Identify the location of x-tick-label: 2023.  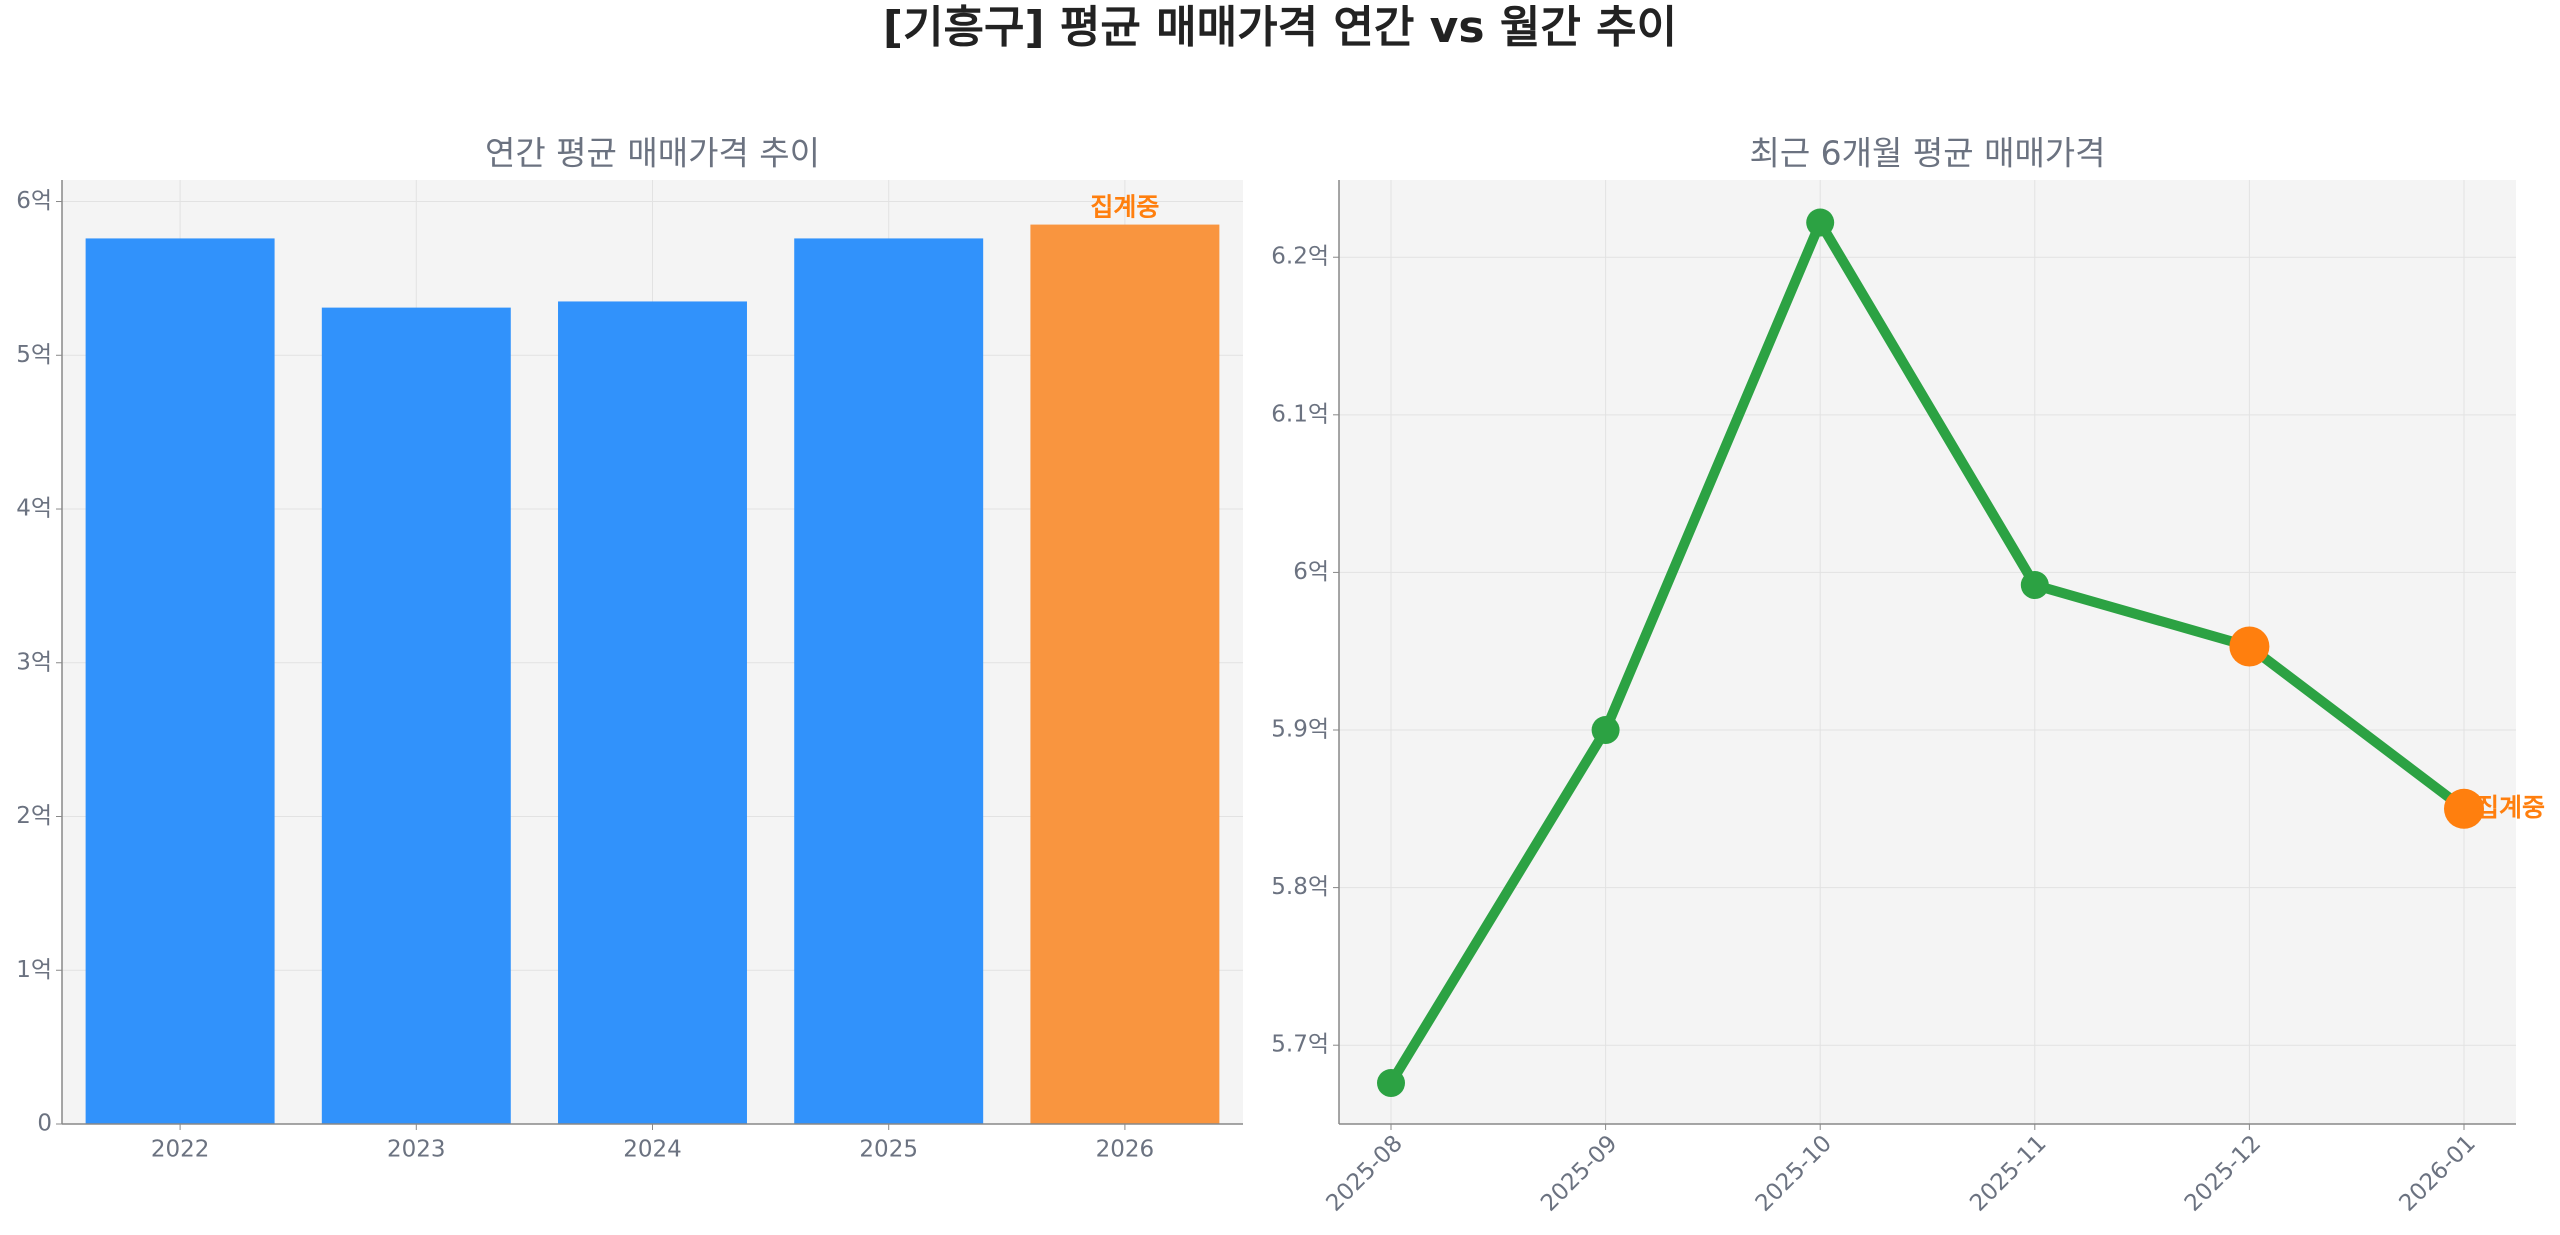
(416, 1150).